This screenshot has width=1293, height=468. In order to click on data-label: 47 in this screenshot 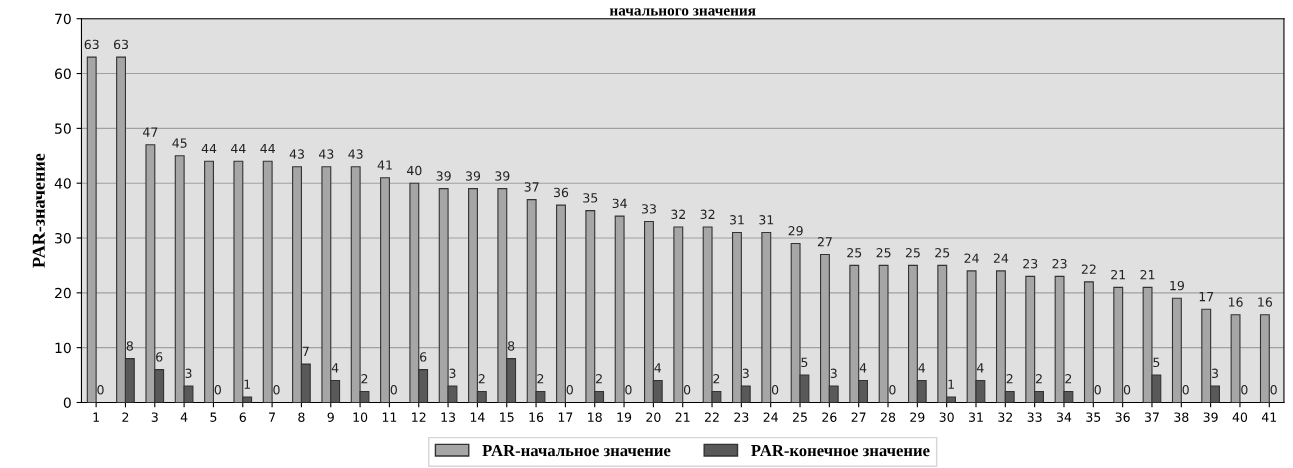, I will do `click(150, 132)`.